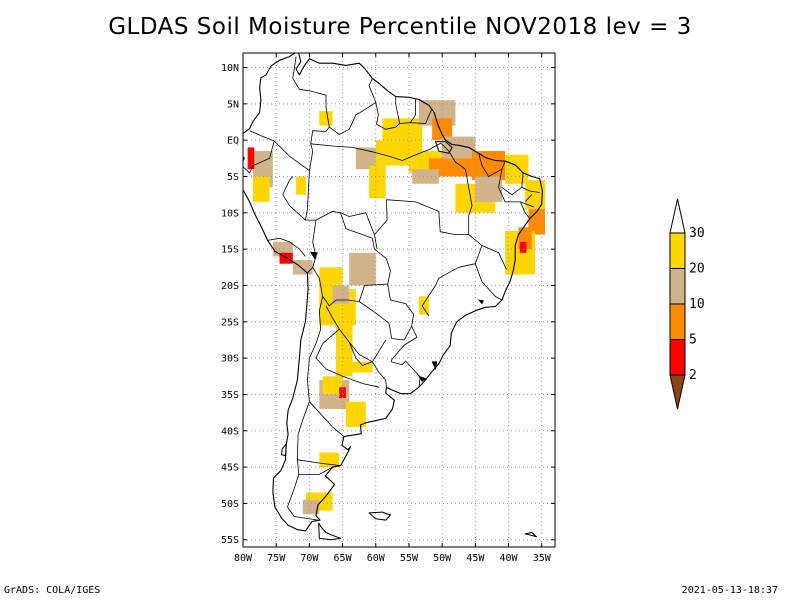 The height and width of the screenshot is (600, 800). Describe the element at coordinates (230, 504) in the screenshot. I see `y-tick-label: 50S` at that location.